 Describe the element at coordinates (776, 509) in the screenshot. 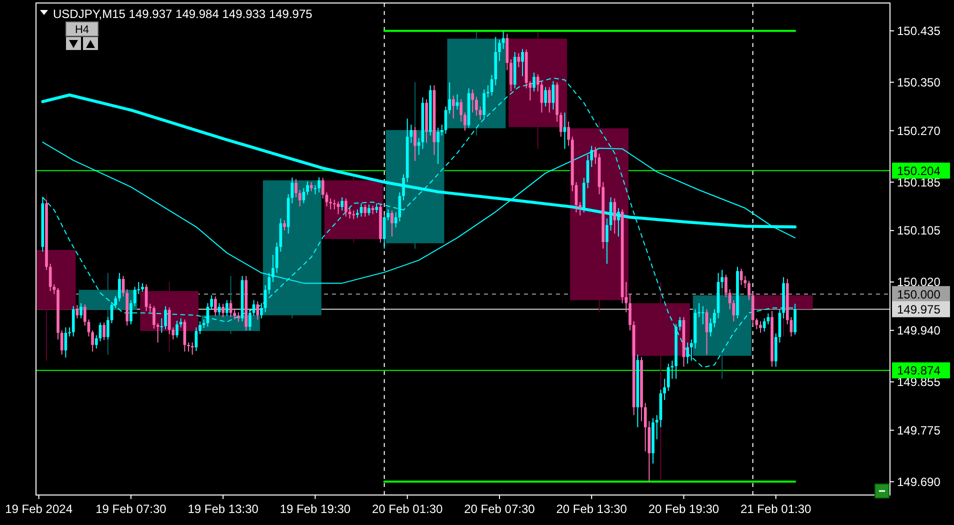

I see `x-tick-label: 21 Feb 01:30` at that location.